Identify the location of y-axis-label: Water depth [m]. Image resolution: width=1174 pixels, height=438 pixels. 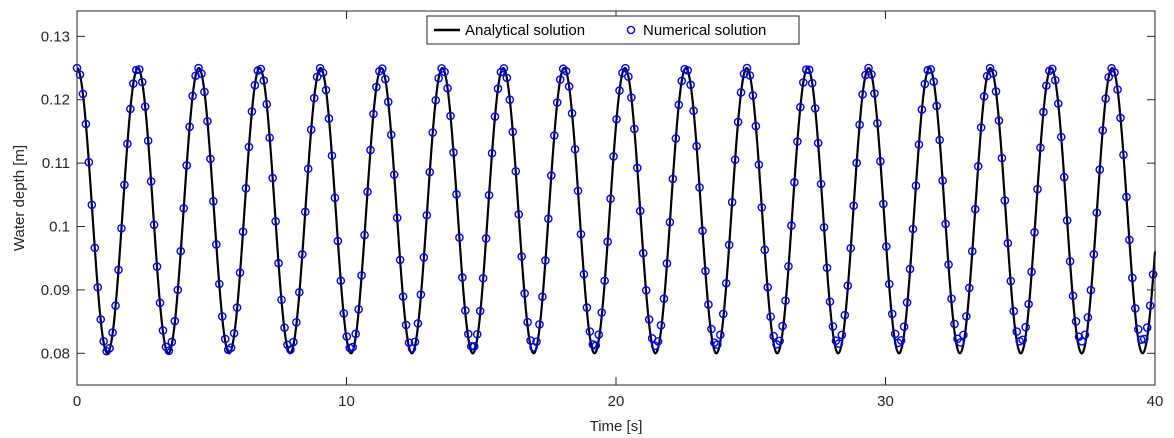
(19, 198).